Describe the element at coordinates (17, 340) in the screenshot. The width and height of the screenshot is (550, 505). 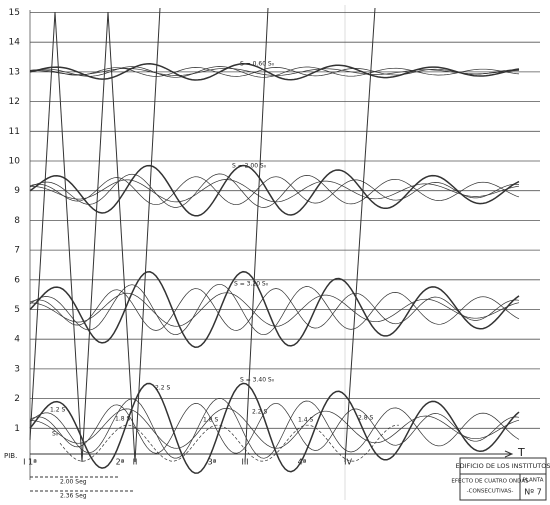
I see `y-label: 4` at that location.